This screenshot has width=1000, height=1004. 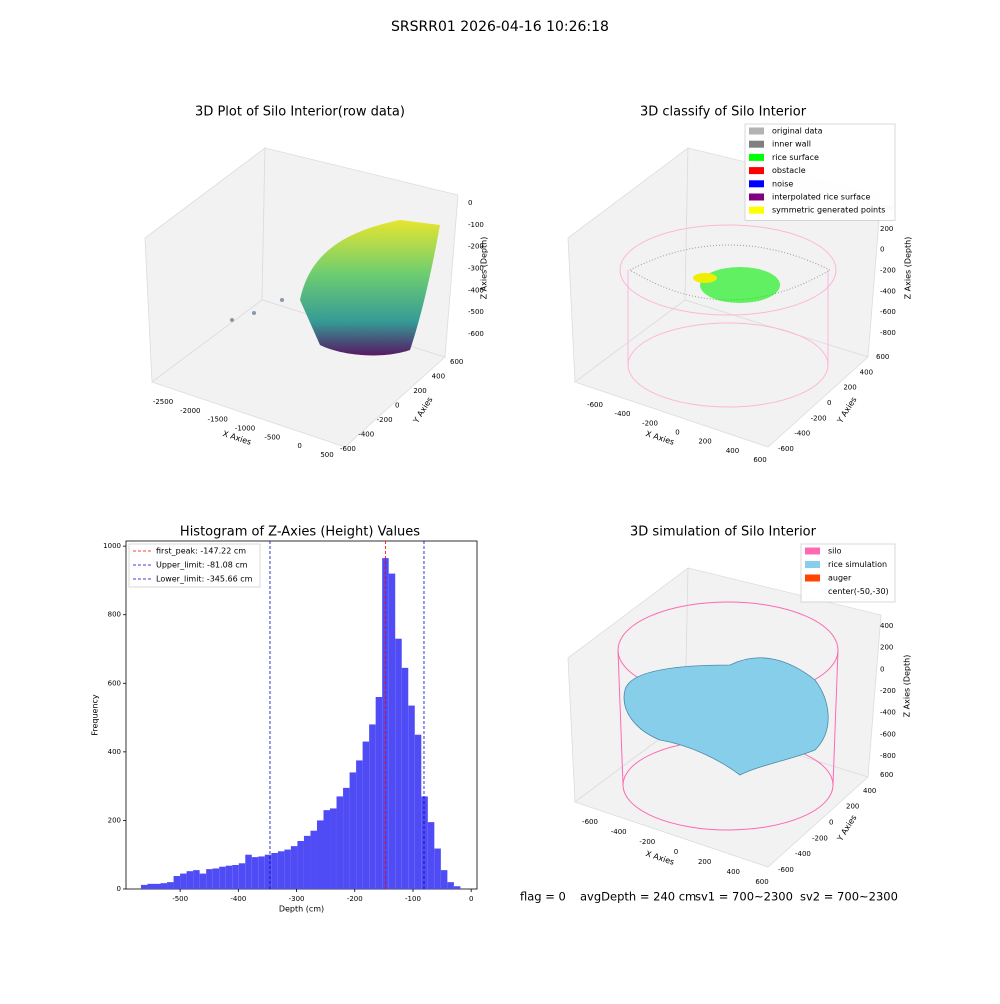 I want to click on legend-label: first_peak: -147.22 cm, so click(x=201, y=551).